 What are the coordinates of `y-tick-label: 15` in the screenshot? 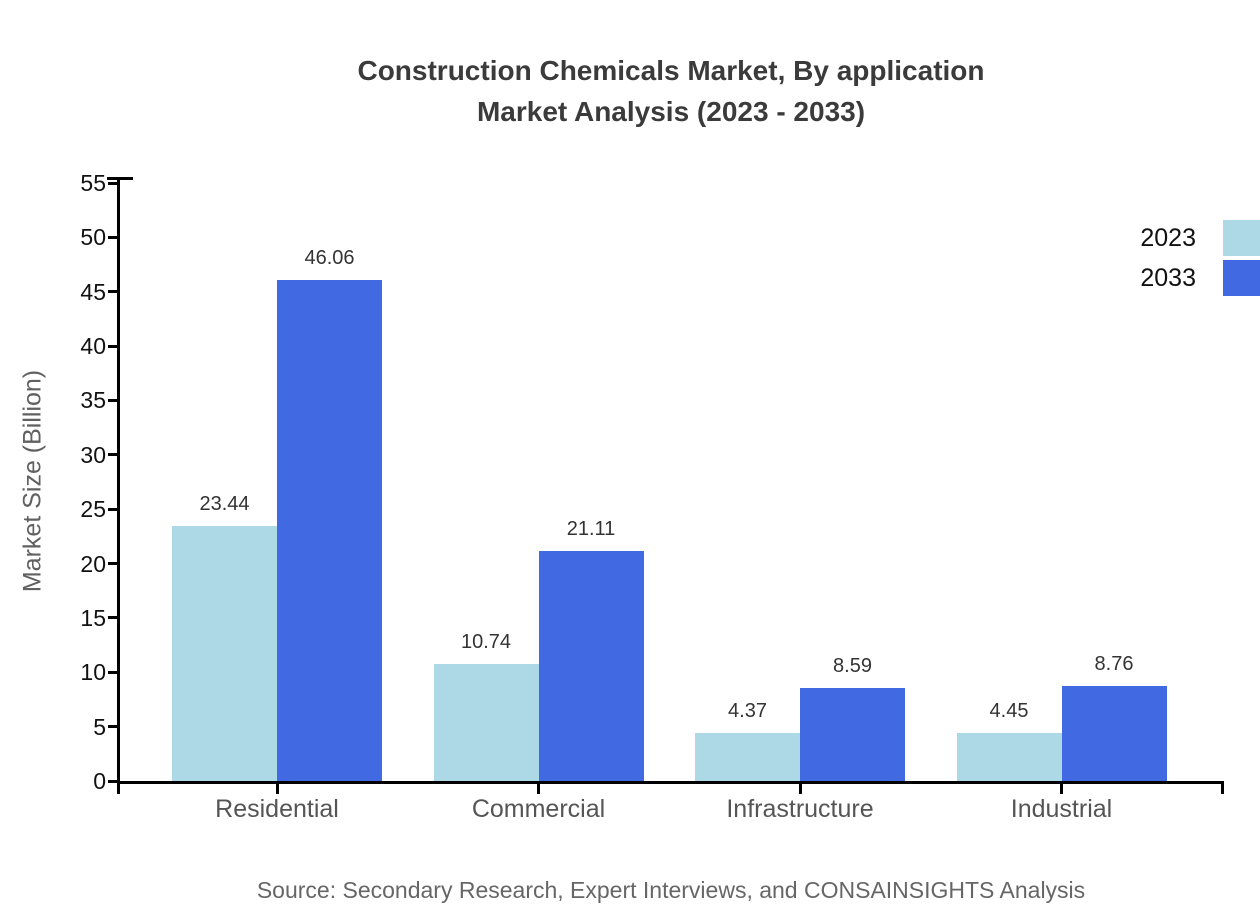 It's located at (93, 617).